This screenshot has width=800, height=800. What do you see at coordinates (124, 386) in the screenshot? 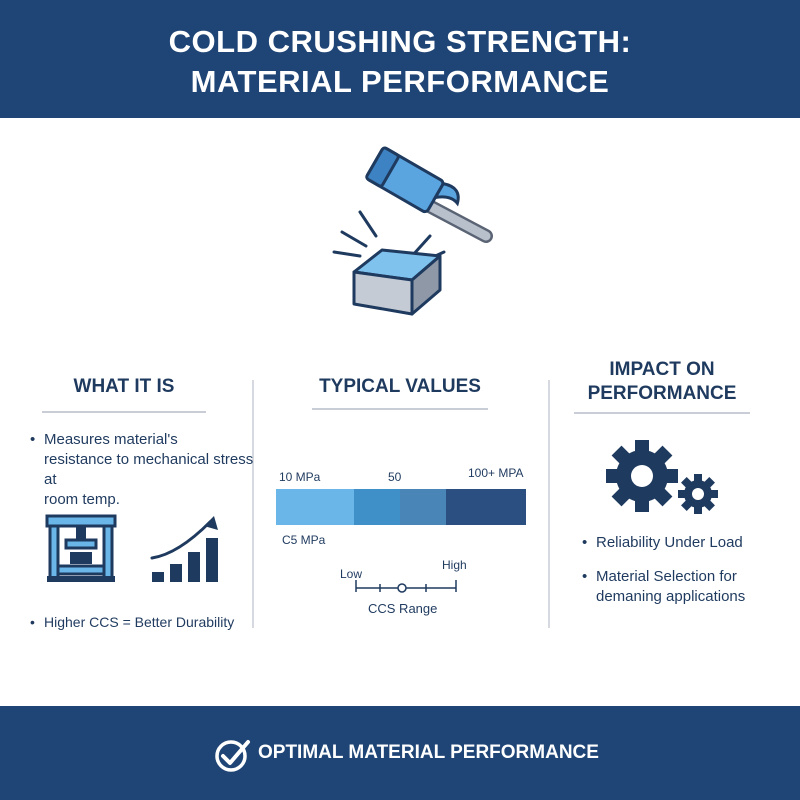
I see `what-it-is-title: WHAT IT IS` at bounding box center [124, 386].